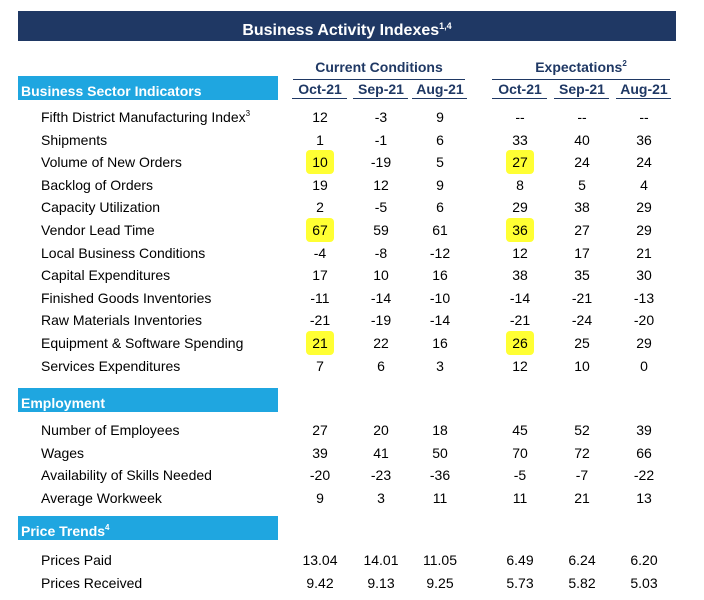 The width and height of the screenshot is (704, 600). I want to click on table-cell: 5.03, so click(644, 583).